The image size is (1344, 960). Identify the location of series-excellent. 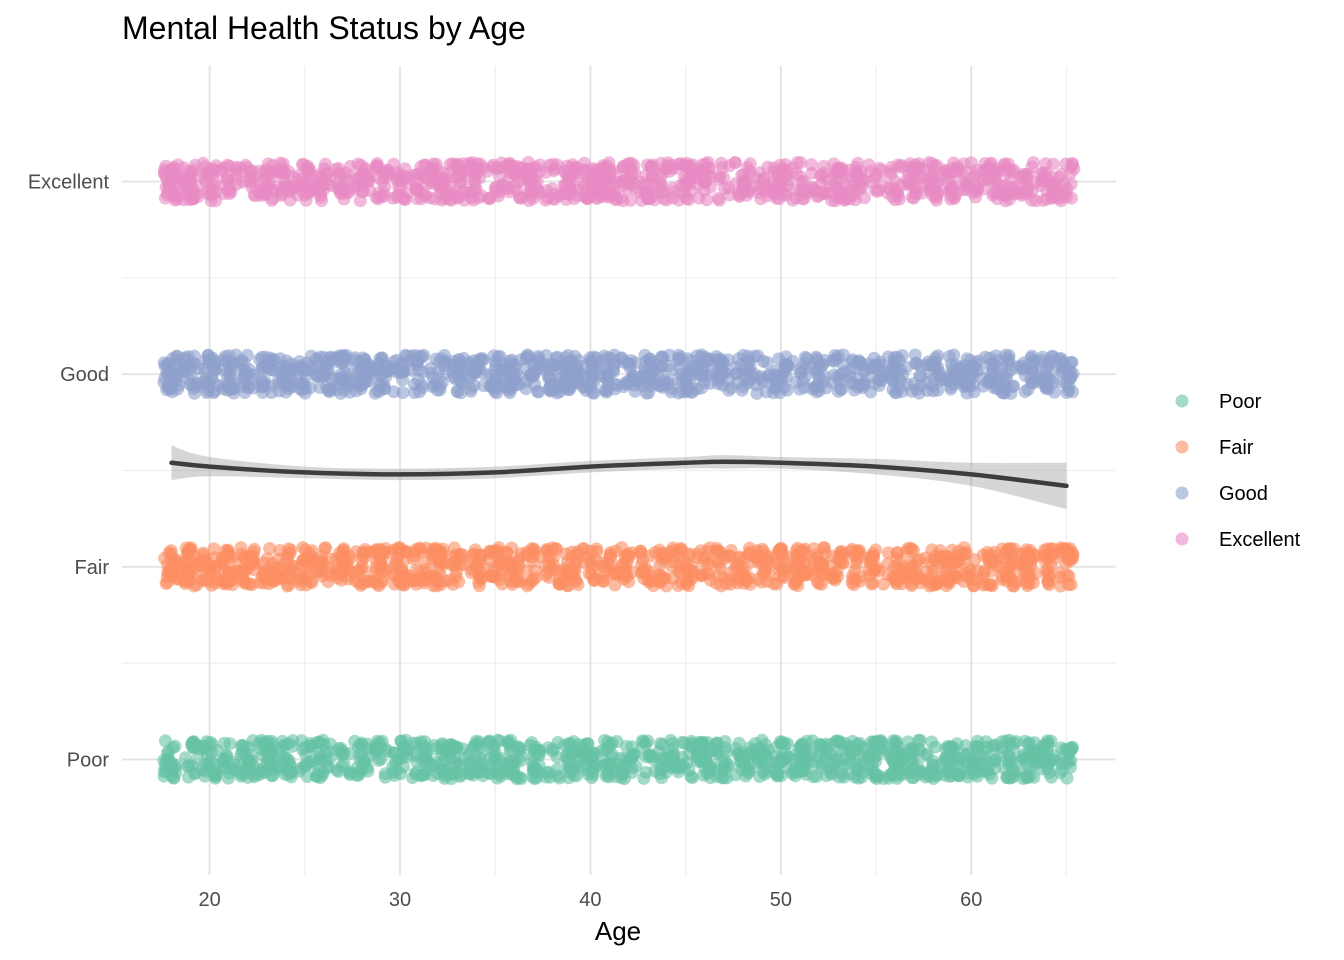
(619, 181).